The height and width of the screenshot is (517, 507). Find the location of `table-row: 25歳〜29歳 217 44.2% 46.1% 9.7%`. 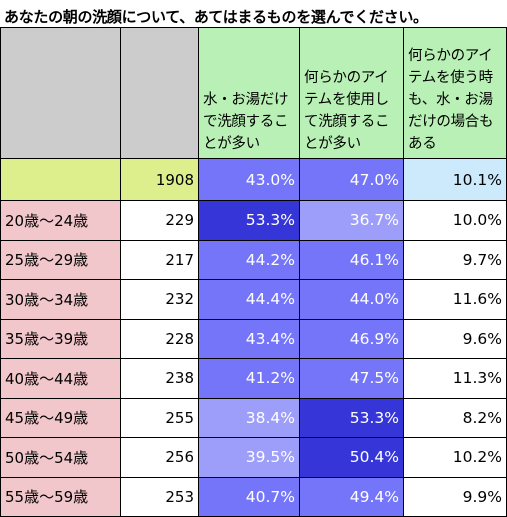

table-row: 25歳〜29歳 217 44.2% 46.1% 9.7% is located at coordinates (253, 259).